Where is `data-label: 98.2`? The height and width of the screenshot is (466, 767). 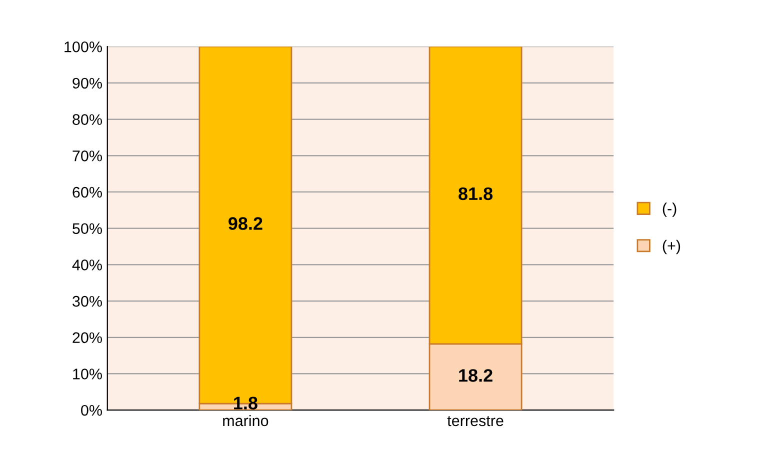
data-label: 98.2 is located at coordinates (245, 223).